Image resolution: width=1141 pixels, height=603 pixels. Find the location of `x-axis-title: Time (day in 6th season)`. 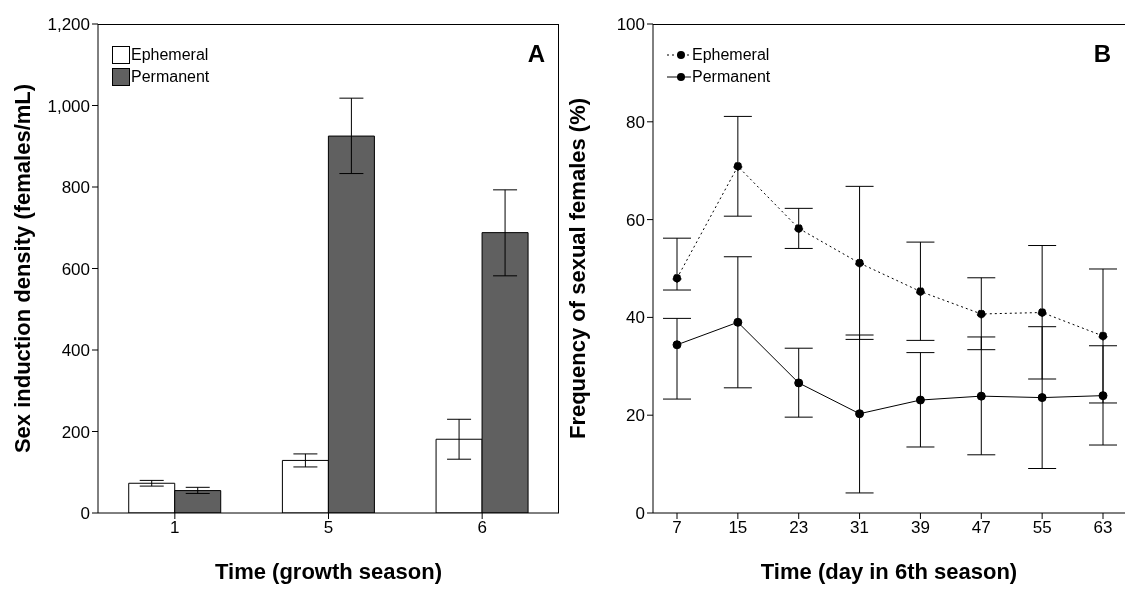

x-axis-title: Time (day in 6th season) is located at coordinates (889, 571).